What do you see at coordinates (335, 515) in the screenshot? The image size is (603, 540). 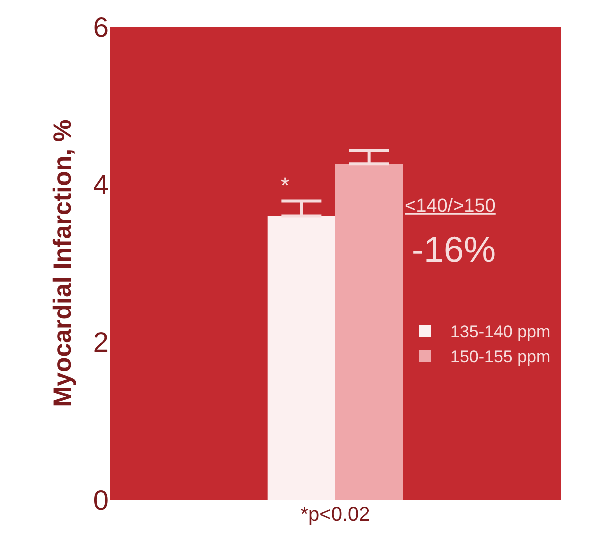 I see `x-tick-label: *p<0.02` at bounding box center [335, 515].